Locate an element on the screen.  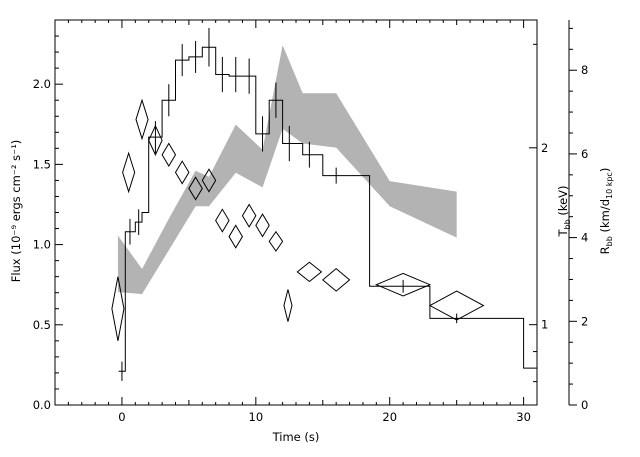
left-tick-label: 1.0 is located at coordinates (42, 245).